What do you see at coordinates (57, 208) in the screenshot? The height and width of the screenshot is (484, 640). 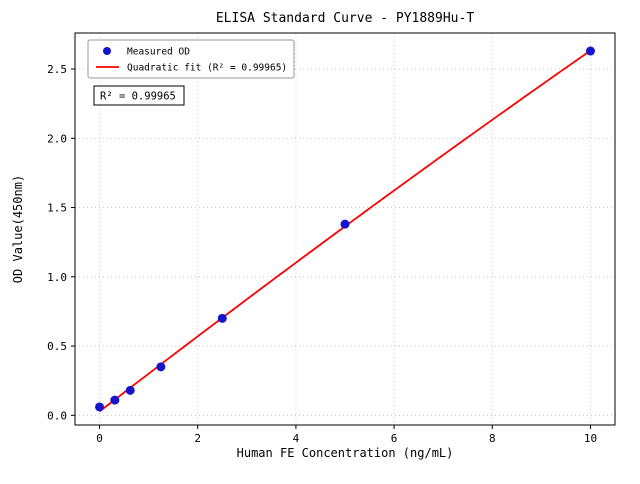 I see `y-tick-label: 1.5` at bounding box center [57, 208].